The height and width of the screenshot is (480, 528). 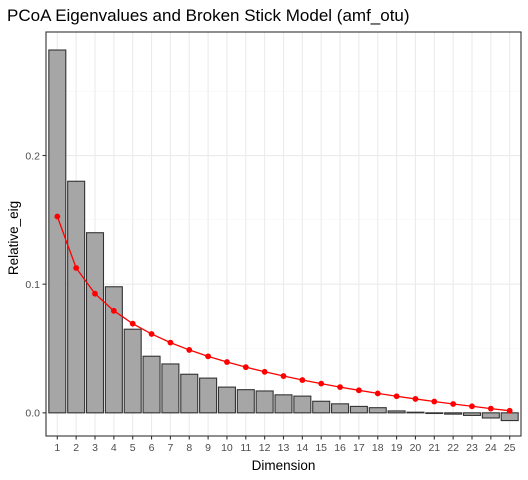 What do you see at coordinates (133, 448) in the screenshot?
I see `x-tick-label: 5` at bounding box center [133, 448].